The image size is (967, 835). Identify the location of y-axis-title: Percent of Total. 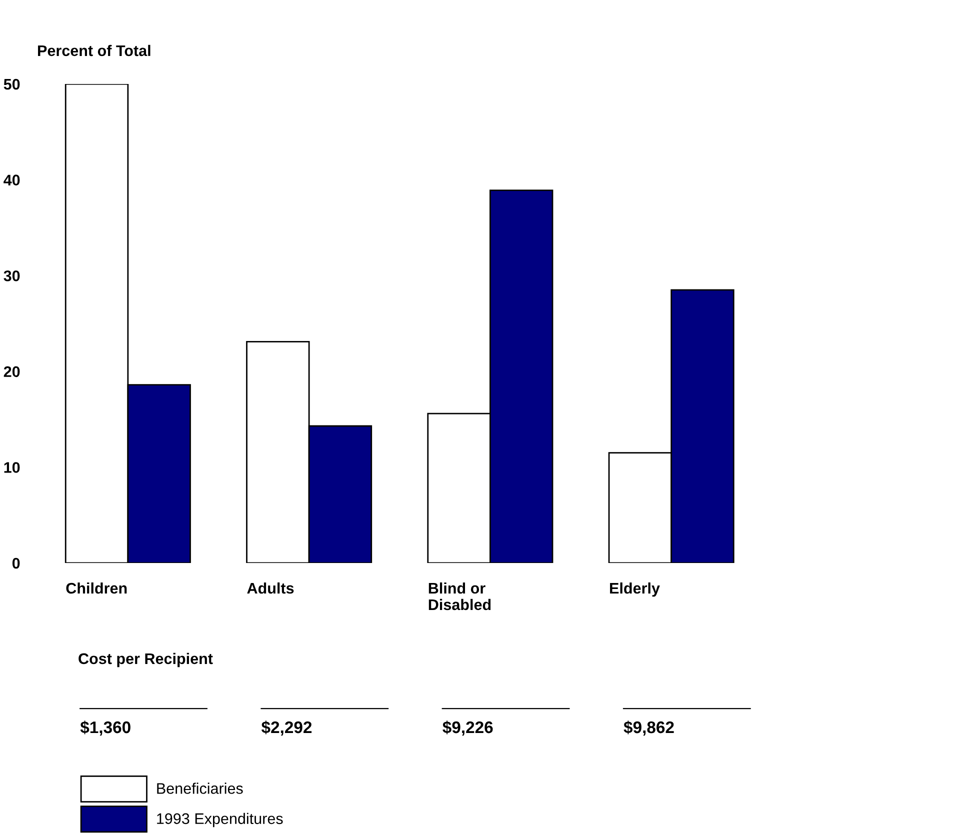
(94, 50).